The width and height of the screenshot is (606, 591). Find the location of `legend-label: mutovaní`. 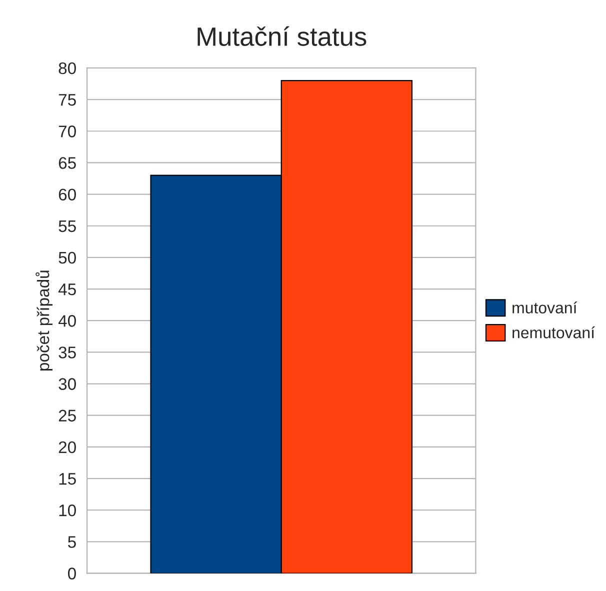

legend-label: mutovaní is located at coordinates (545, 308).